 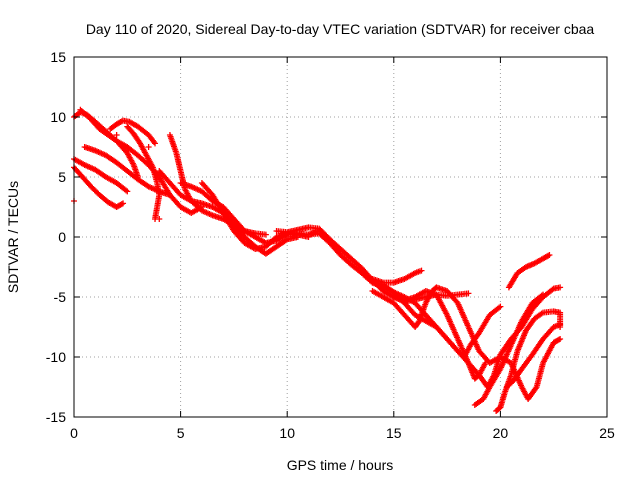 I want to click on y-tick-label: -5, so click(x=60, y=297).